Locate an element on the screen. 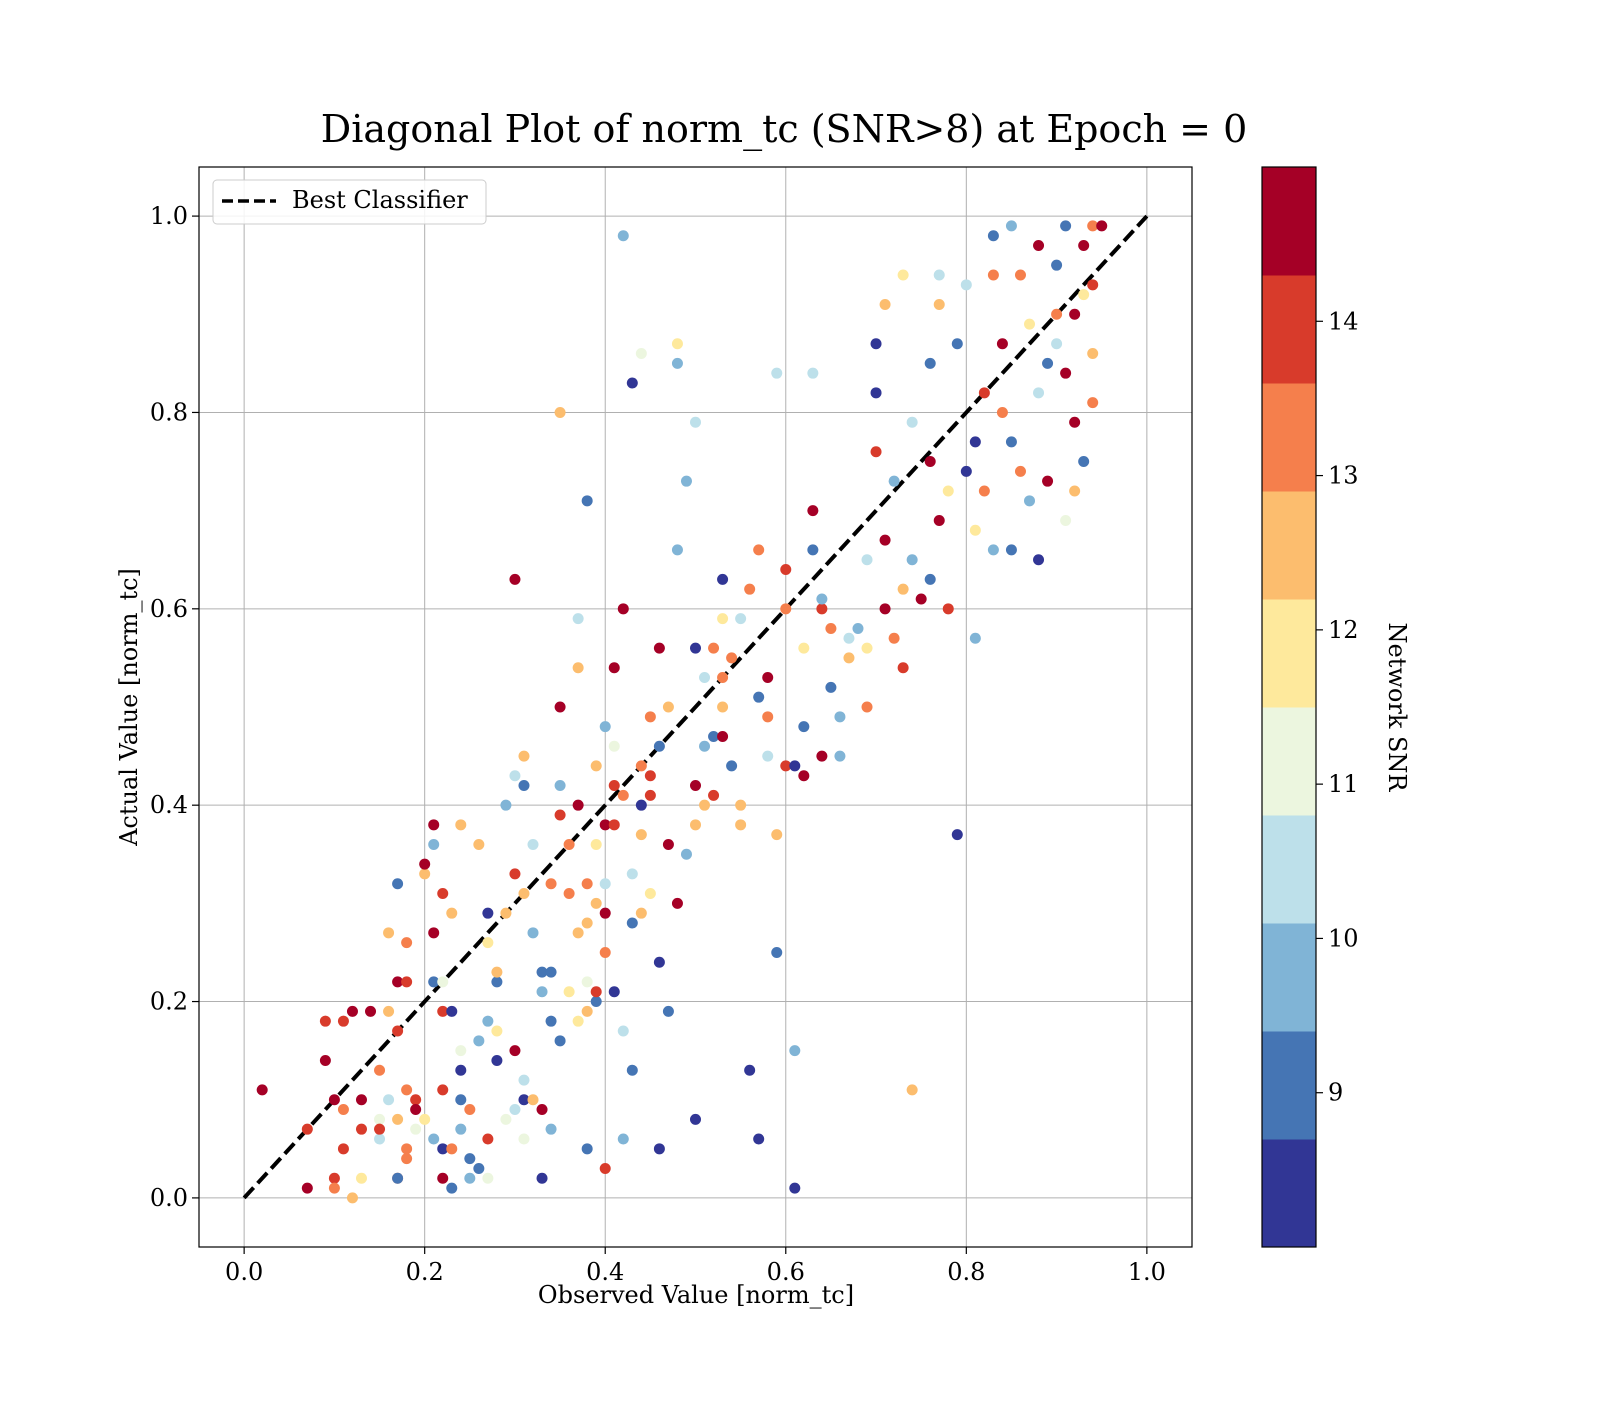 Image resolution: width=1600 pixels, height=1404 pixels. x-tick-label: 0.2 is located at coordinates (425, 1272).